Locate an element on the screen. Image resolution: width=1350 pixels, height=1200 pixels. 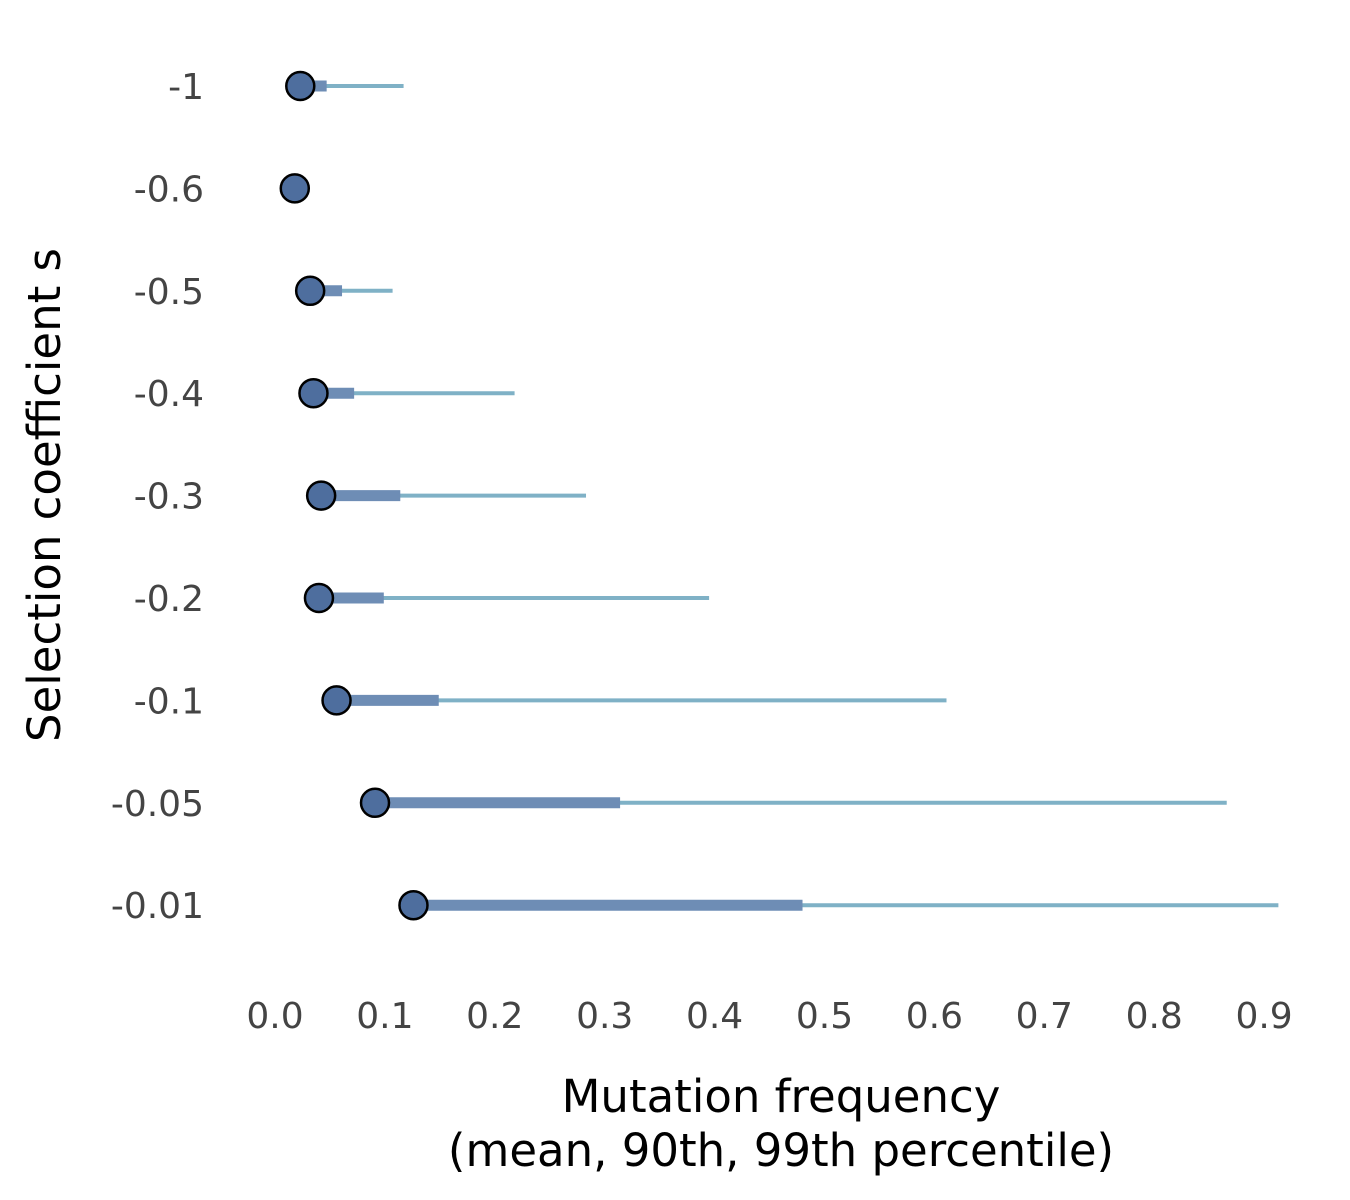
x-tick-label: 0.7 is located at coordinates (1044, 1016).